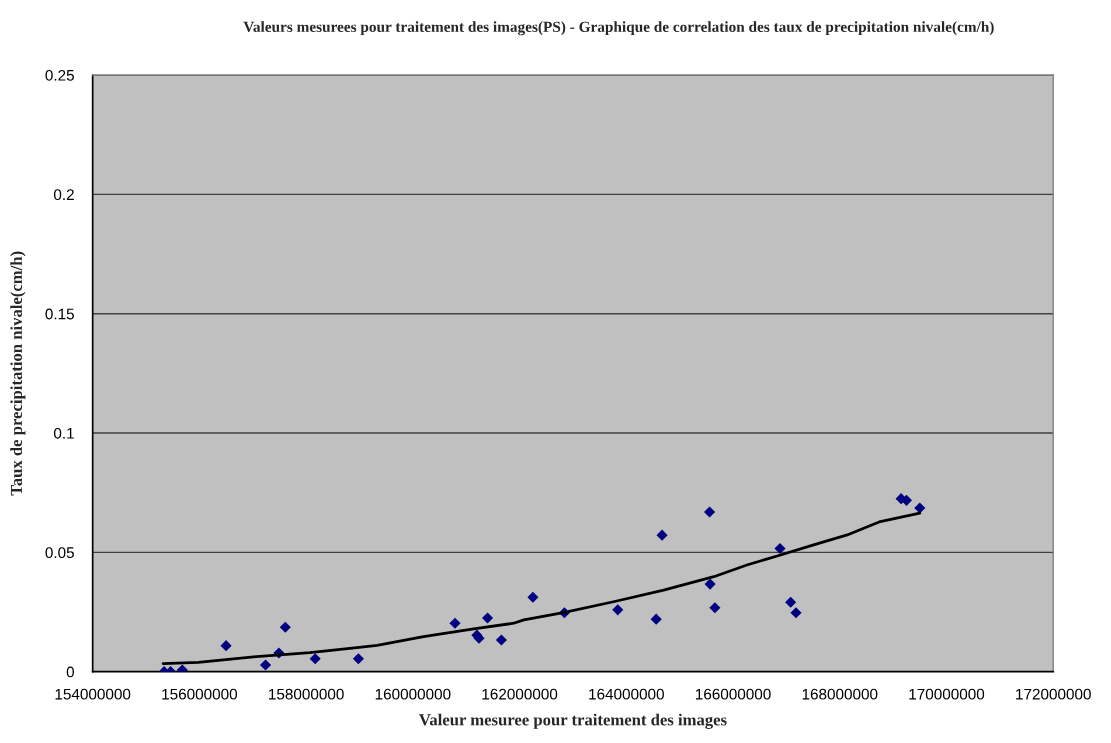 This screenshot has height=743, width=1111. What do you see at coordinates (59, 75) in the screenshot?
I see `y-tick-label: 0.25` at bounding box center [59, 75].